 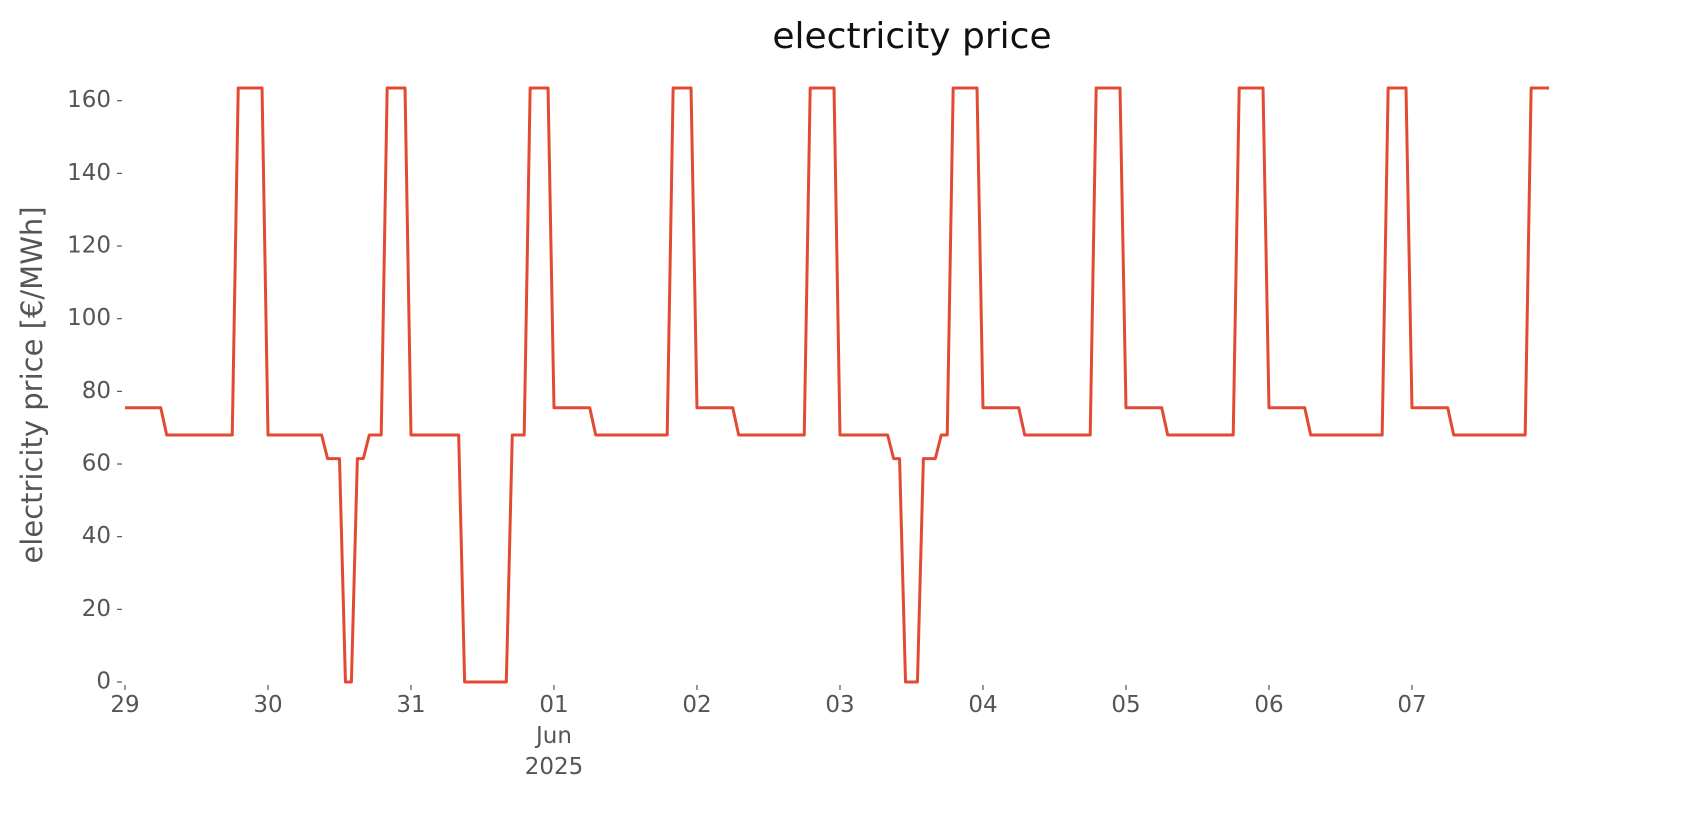 What do you see at coordinates (103, 682) in the screenshot?
I see `y-tick-label: 0` at bounding box center [103, 682].